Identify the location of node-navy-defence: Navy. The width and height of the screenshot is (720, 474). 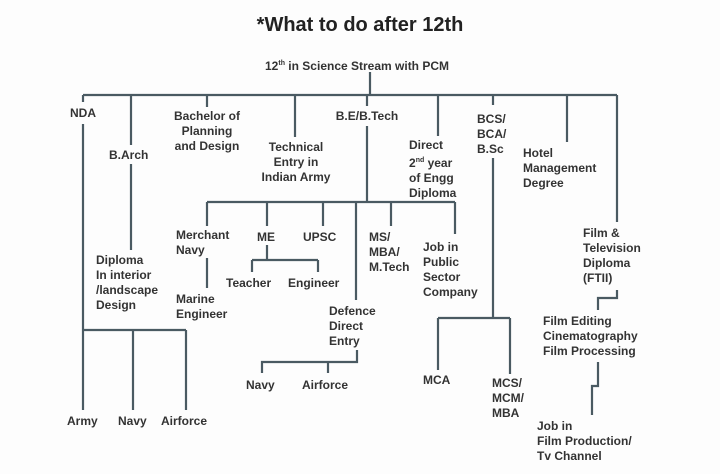
(260, 385).